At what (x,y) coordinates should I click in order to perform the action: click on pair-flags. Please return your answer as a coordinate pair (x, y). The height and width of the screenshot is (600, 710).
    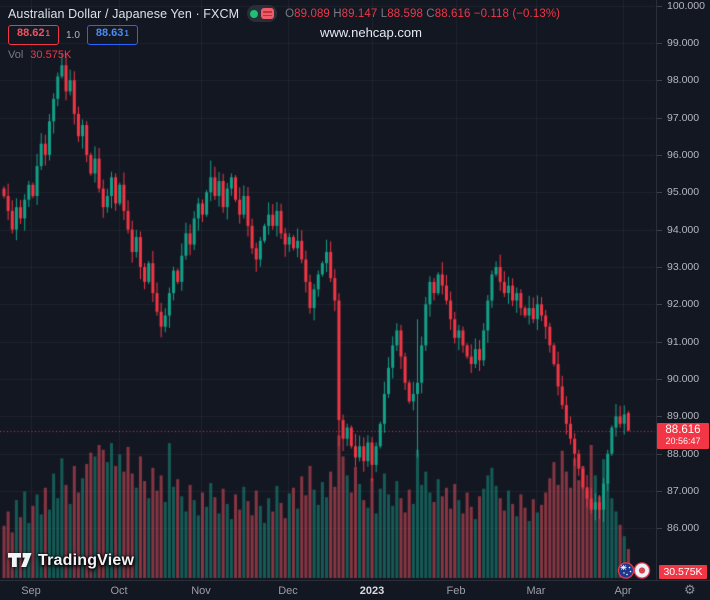
    Looking at the image, I should click on (634, 570).